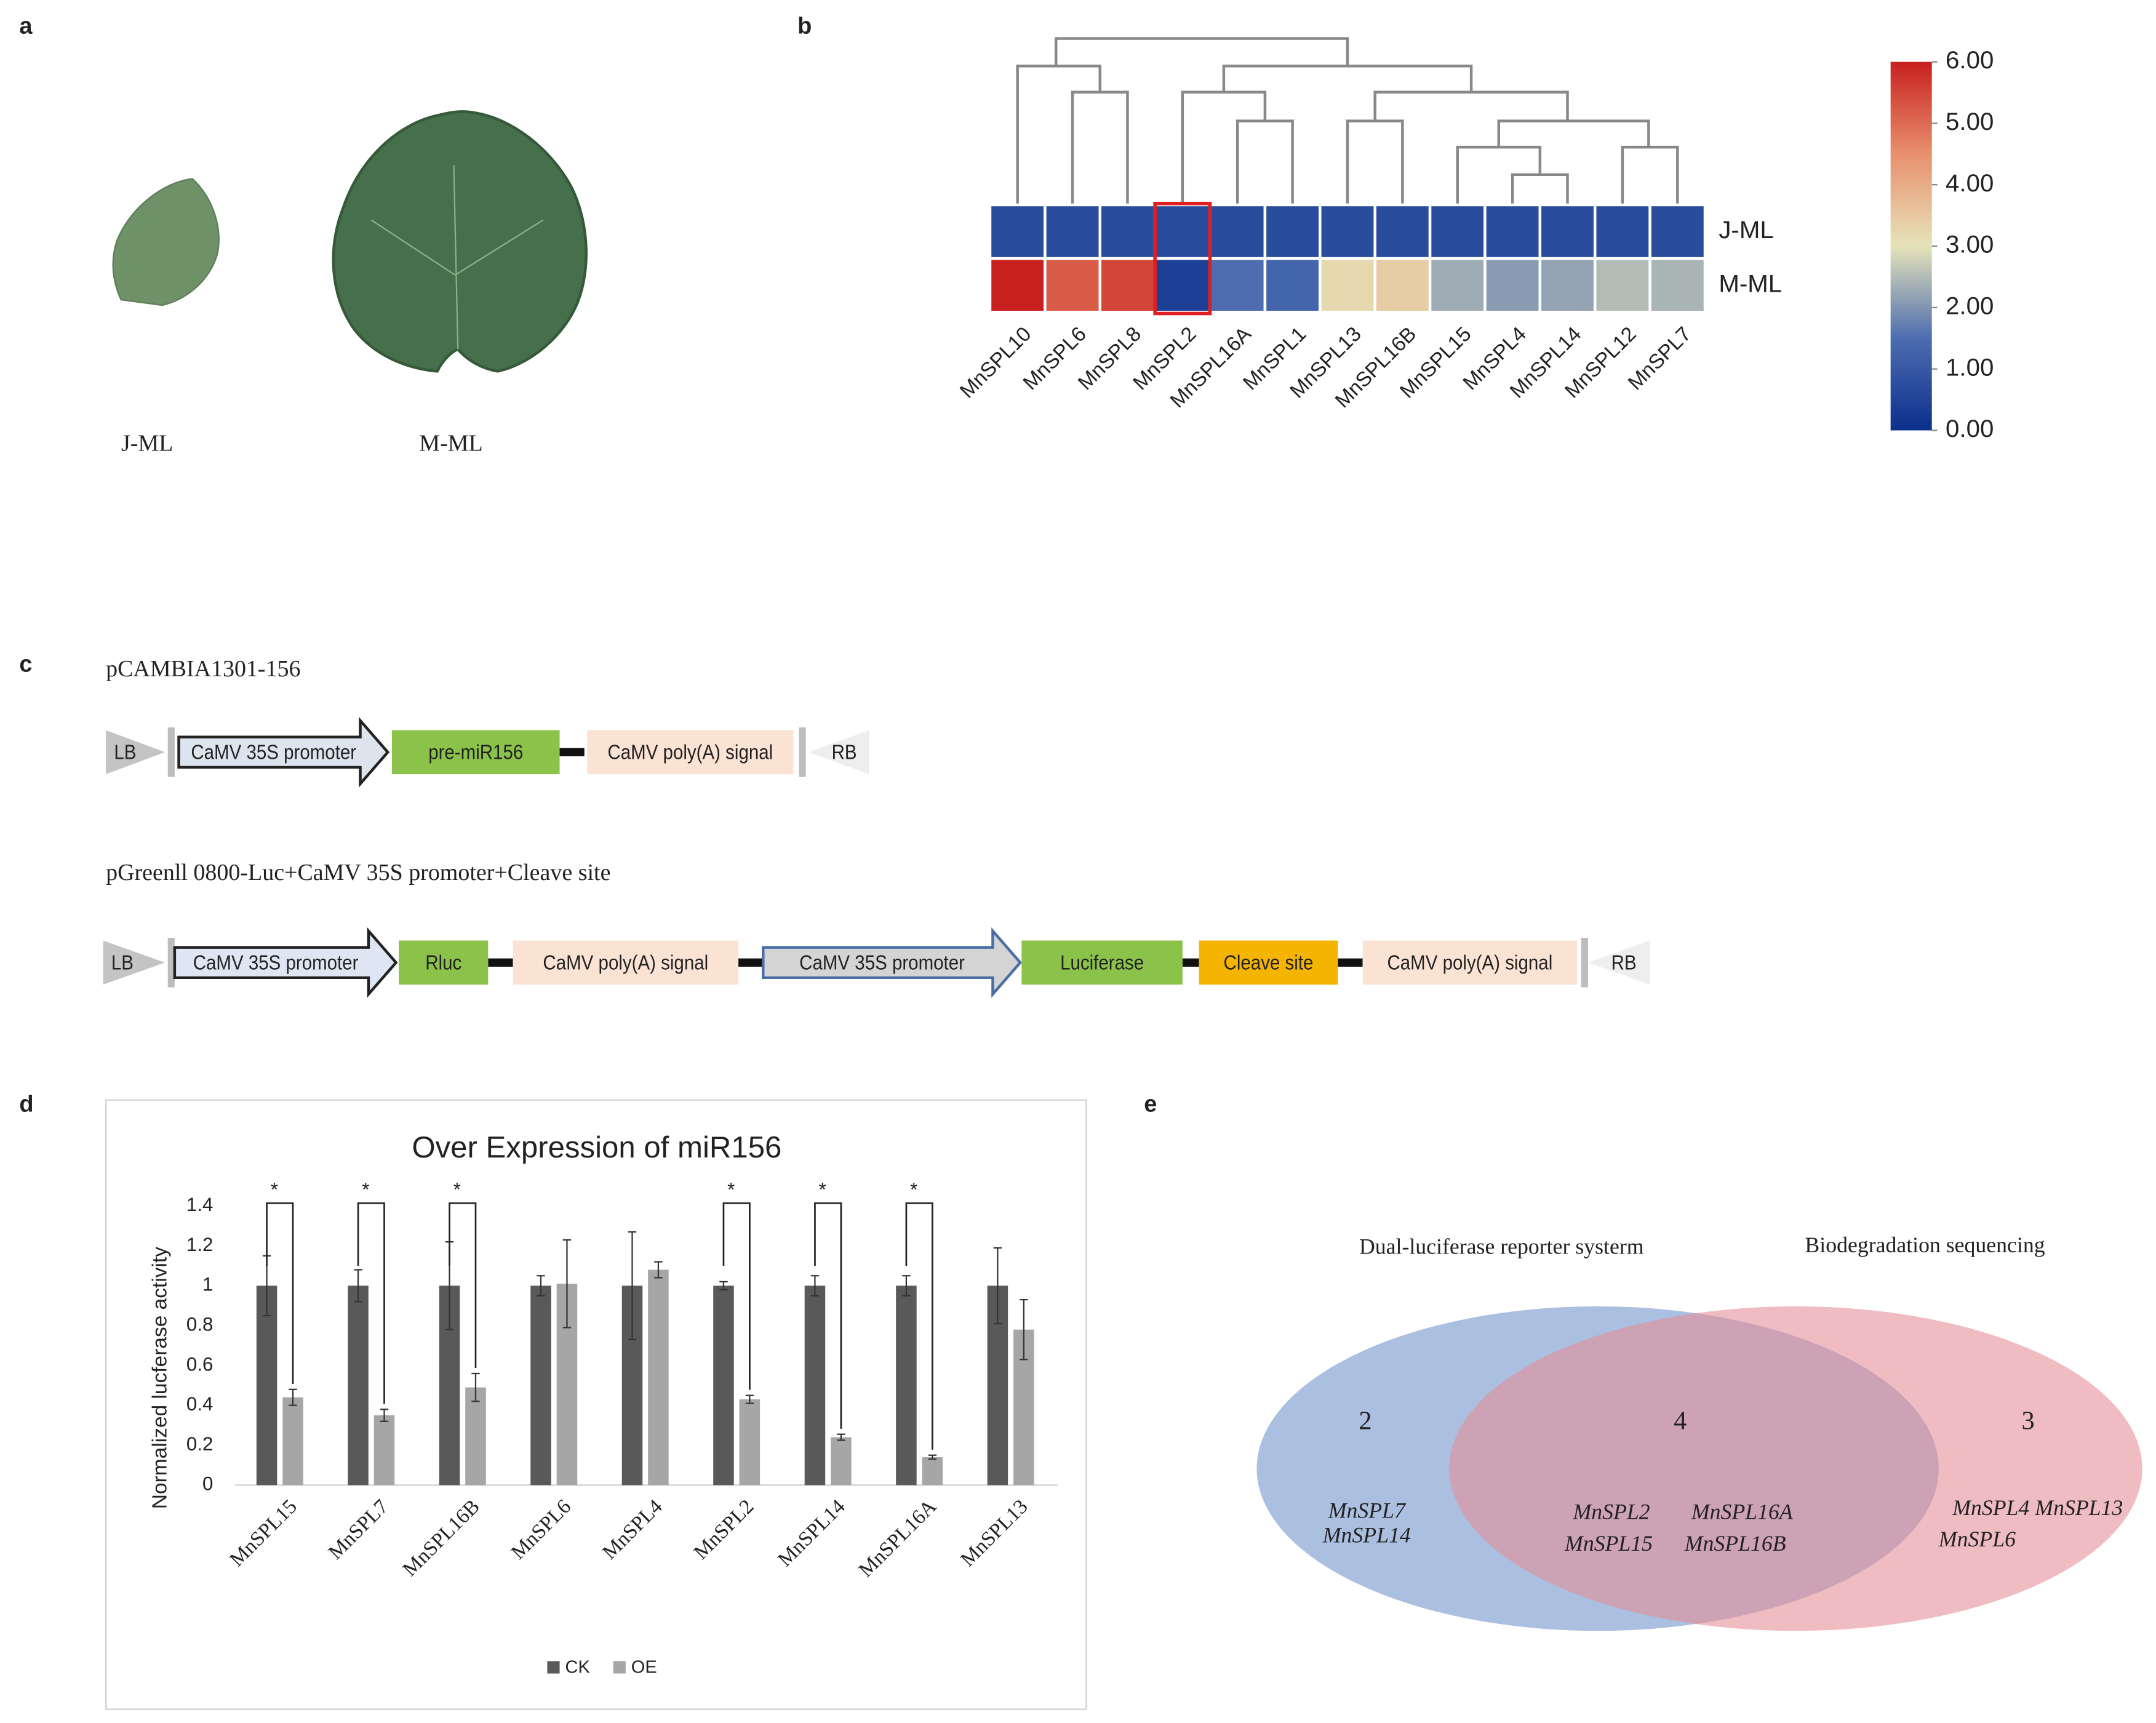 Image resolution: width=2156 pixels, height=1723 pixels. I want to click on construct-title: pCAMBIA1301-156, so click(203, 669).